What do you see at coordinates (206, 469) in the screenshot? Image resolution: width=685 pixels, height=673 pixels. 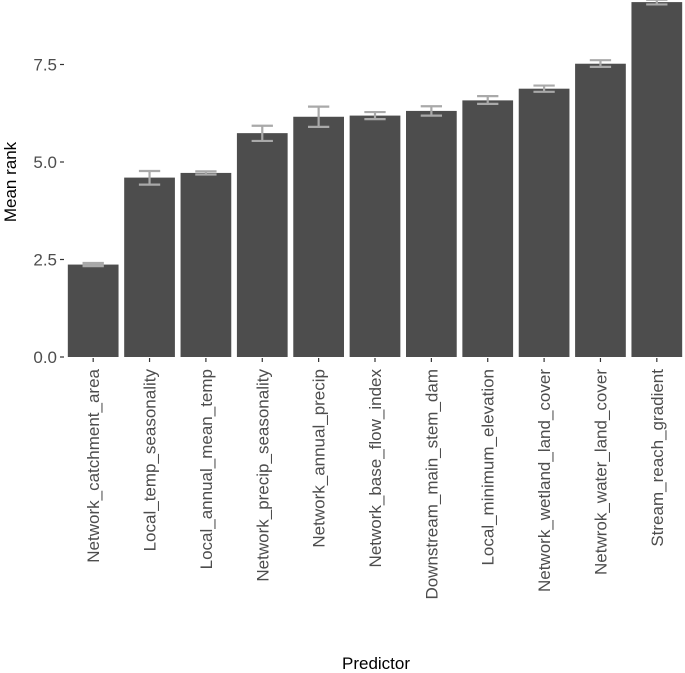 I see `x-tick-label: Local_annual_mean_temp` at bounding box center [206, 469].